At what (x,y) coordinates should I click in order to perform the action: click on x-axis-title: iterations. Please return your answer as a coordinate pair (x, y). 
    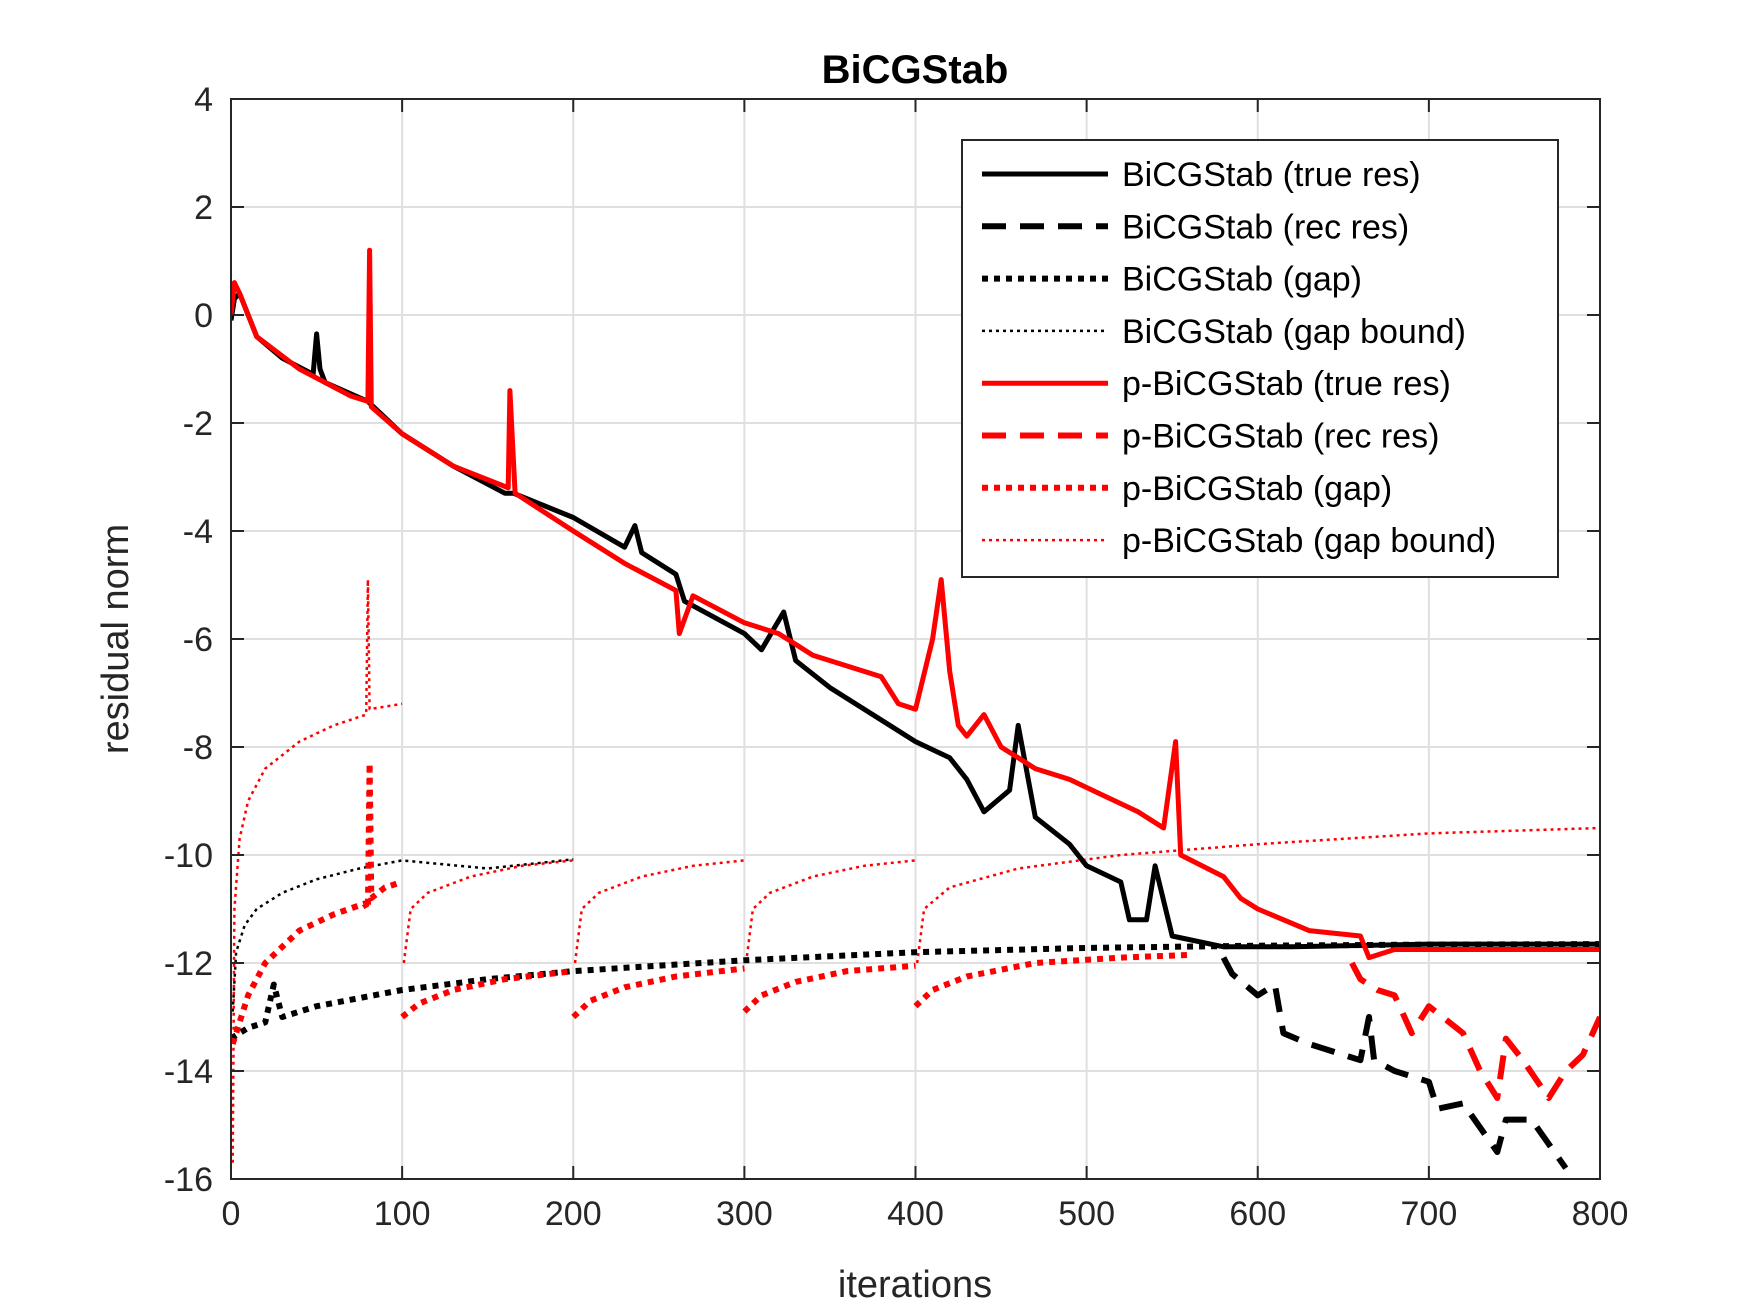
    Looking at the image, I should click on (915, 1285).